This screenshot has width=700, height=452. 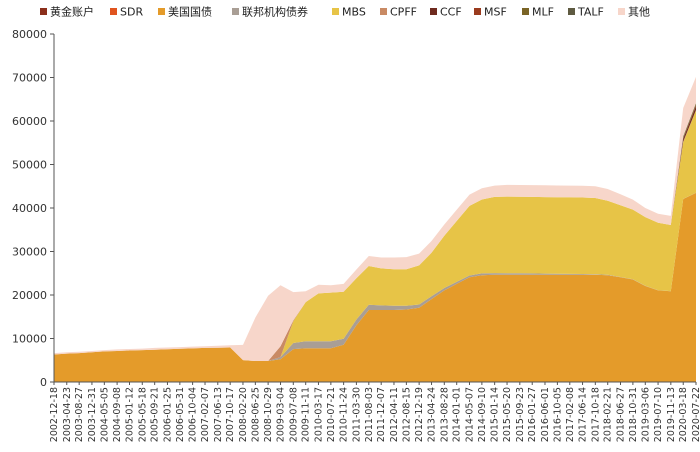 What do you see at coordinates (543, 12) in the screenshot?
I see `legend-label: MLF` at bounding box center [543, 12].